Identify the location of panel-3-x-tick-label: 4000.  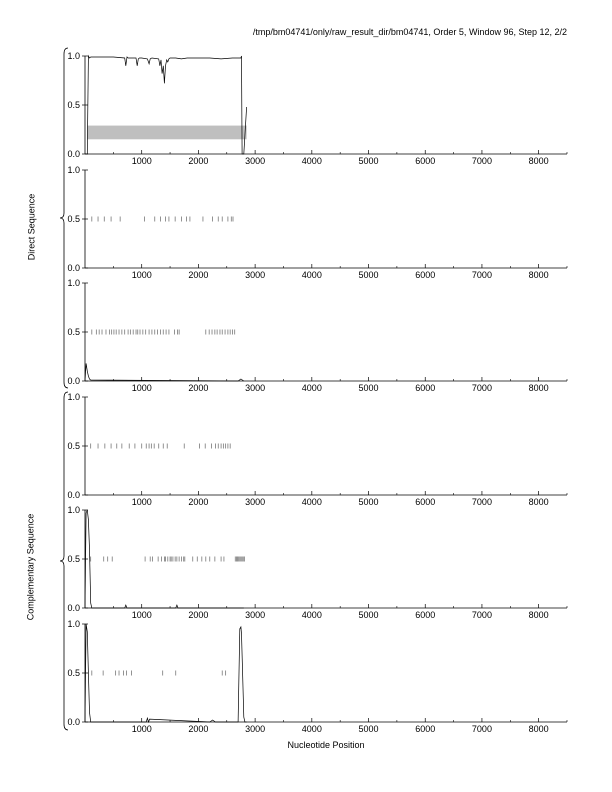
(312, 388).